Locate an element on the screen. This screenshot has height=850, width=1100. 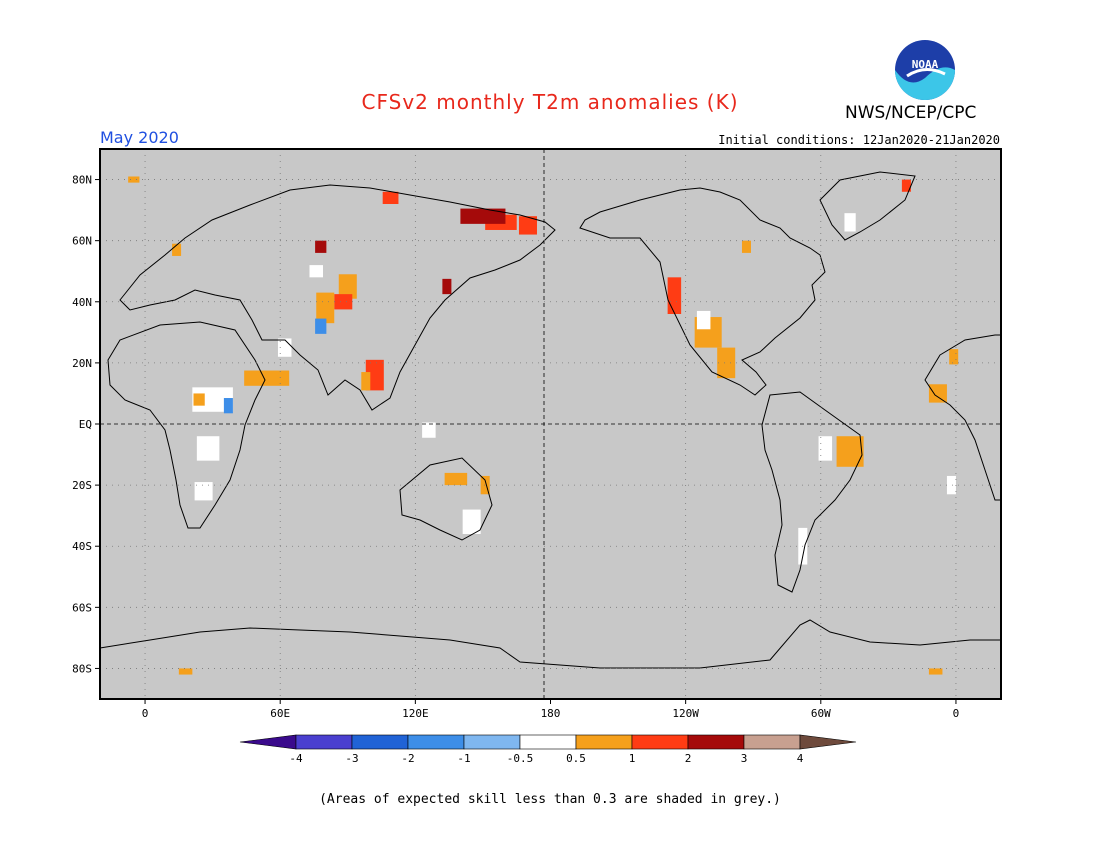
colorbar-label: -1 is located at coordinates (463, 758).